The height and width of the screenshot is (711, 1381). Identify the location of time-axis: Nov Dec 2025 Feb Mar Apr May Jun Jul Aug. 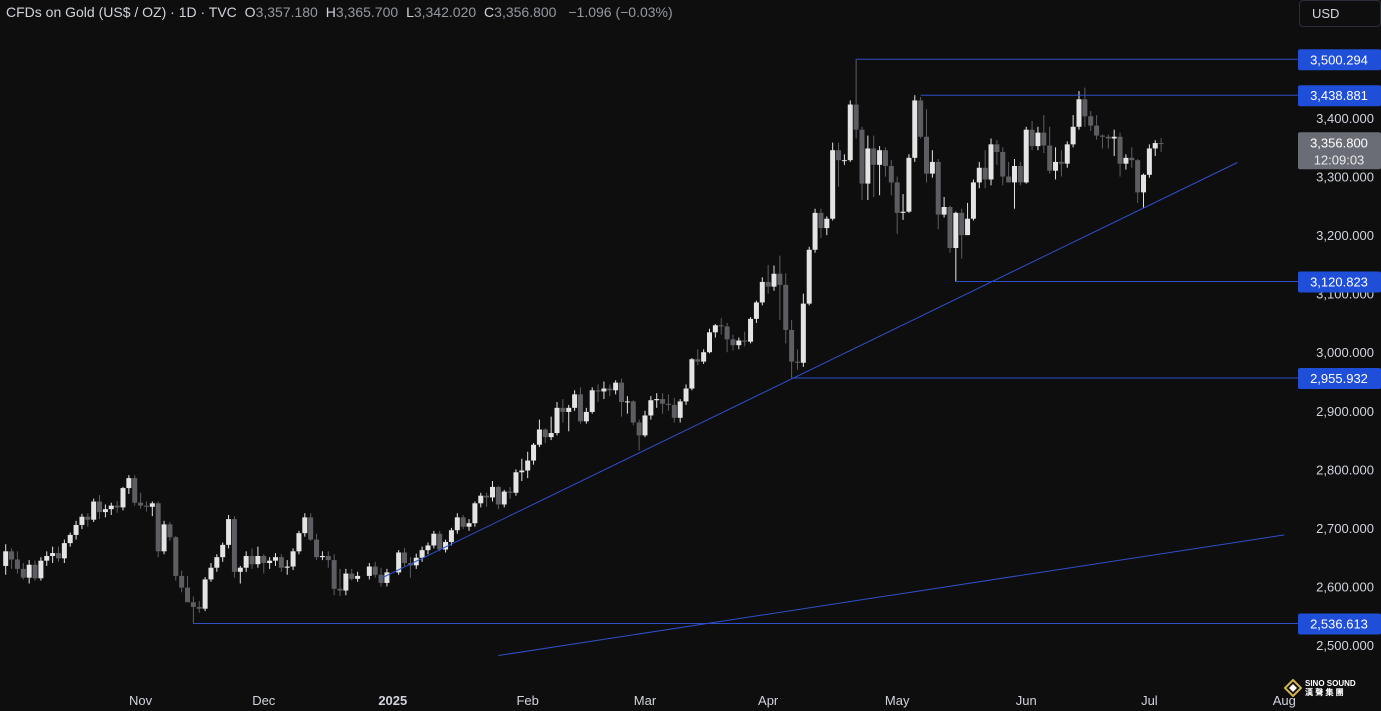
(712, 700).